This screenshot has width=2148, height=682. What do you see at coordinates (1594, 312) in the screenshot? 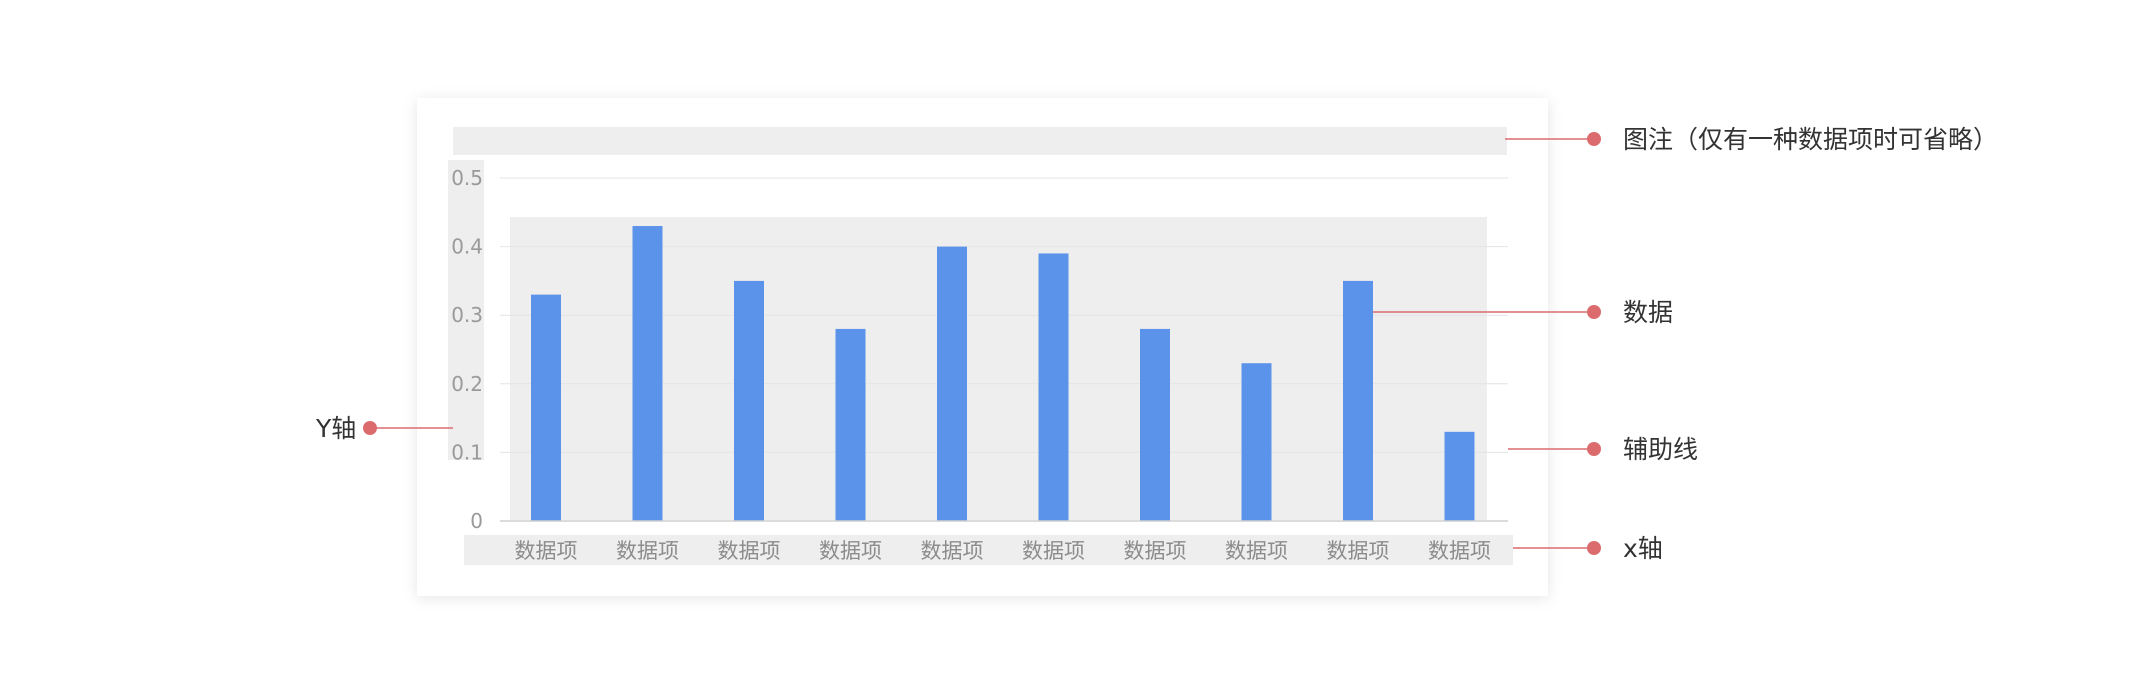
I see `callout-data-dot` at bounding box center [1594, 312].